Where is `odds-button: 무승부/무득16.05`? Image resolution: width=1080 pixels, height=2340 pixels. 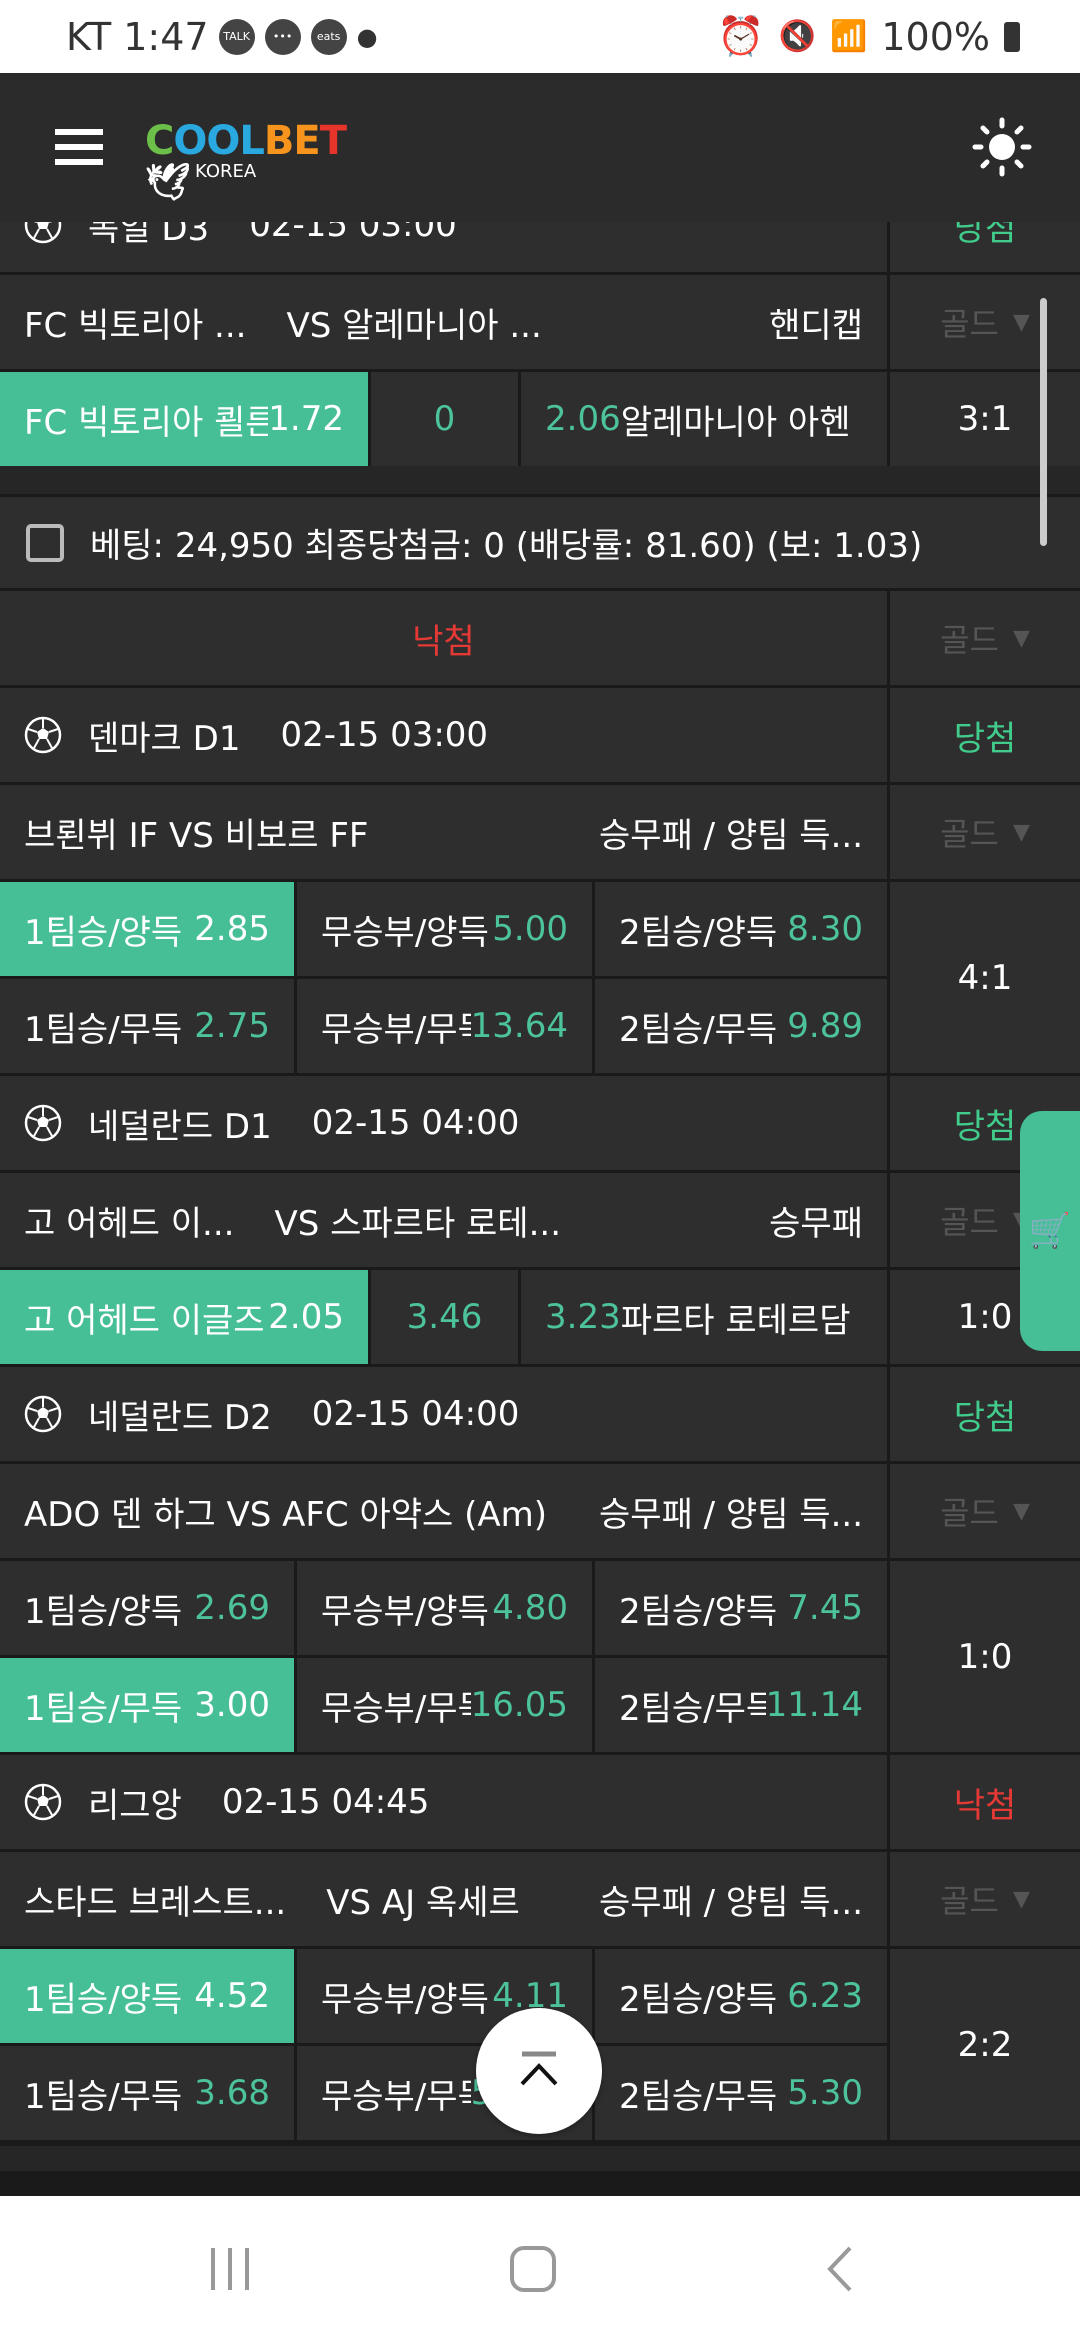
odds-button: 무승부/무득16.05 is located at coordinates (444, 1705).